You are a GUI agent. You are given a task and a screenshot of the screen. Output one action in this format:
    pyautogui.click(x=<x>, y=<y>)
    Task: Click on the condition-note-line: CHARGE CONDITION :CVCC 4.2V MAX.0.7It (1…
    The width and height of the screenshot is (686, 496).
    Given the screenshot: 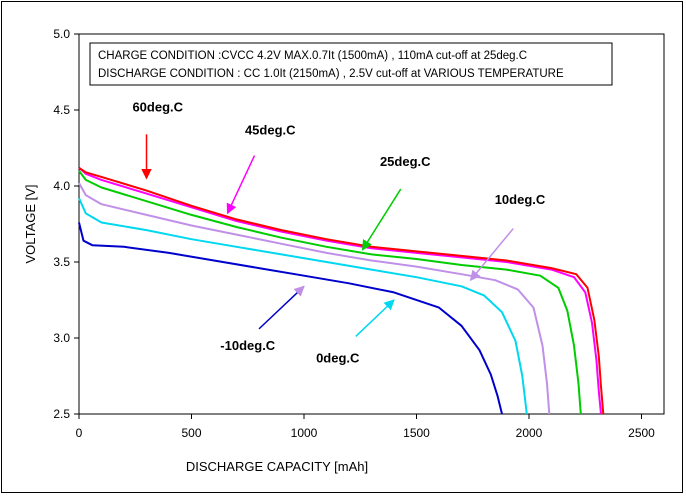 What is the action you would take?
    pyautogui.click(x=312, y=56)
    